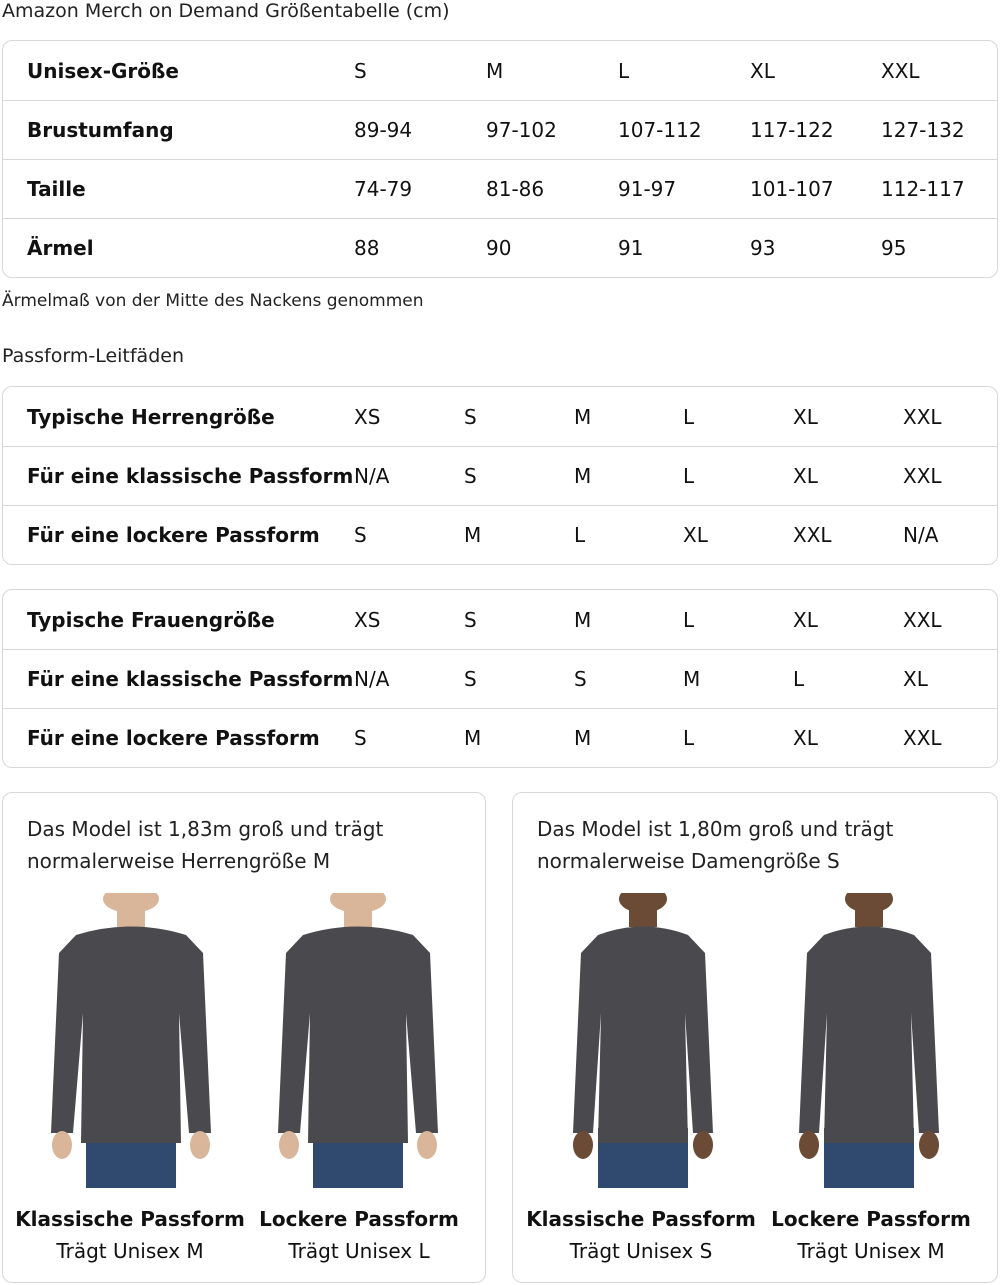 Image resolution: width=1000 pixels, height=1285 pixels. What do you see at coordinates (367, 416) in the screenshot?
I see `table-cell: XS` at bounding box center [367, 416].